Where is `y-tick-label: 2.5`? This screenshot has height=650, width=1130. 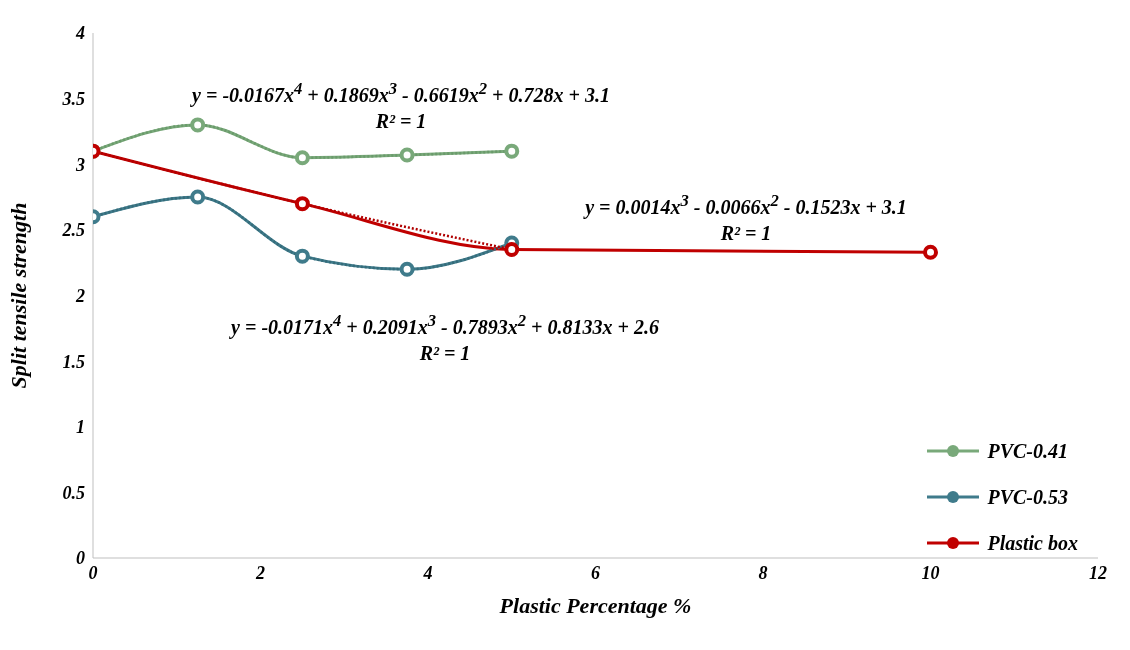
y-tick-label: 2.5 is located at coordinates (73, 230).